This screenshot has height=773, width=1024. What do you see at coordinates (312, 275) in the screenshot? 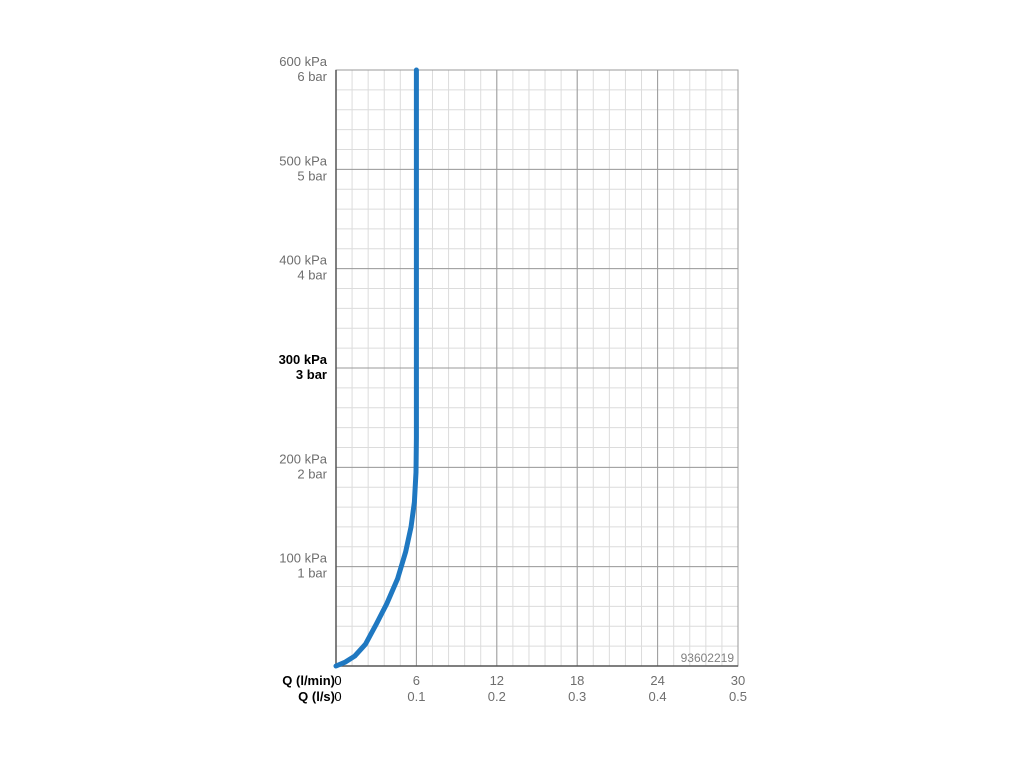
I see `y-tick-label-secondary: 4 bar` at bounding box center [312, 275].